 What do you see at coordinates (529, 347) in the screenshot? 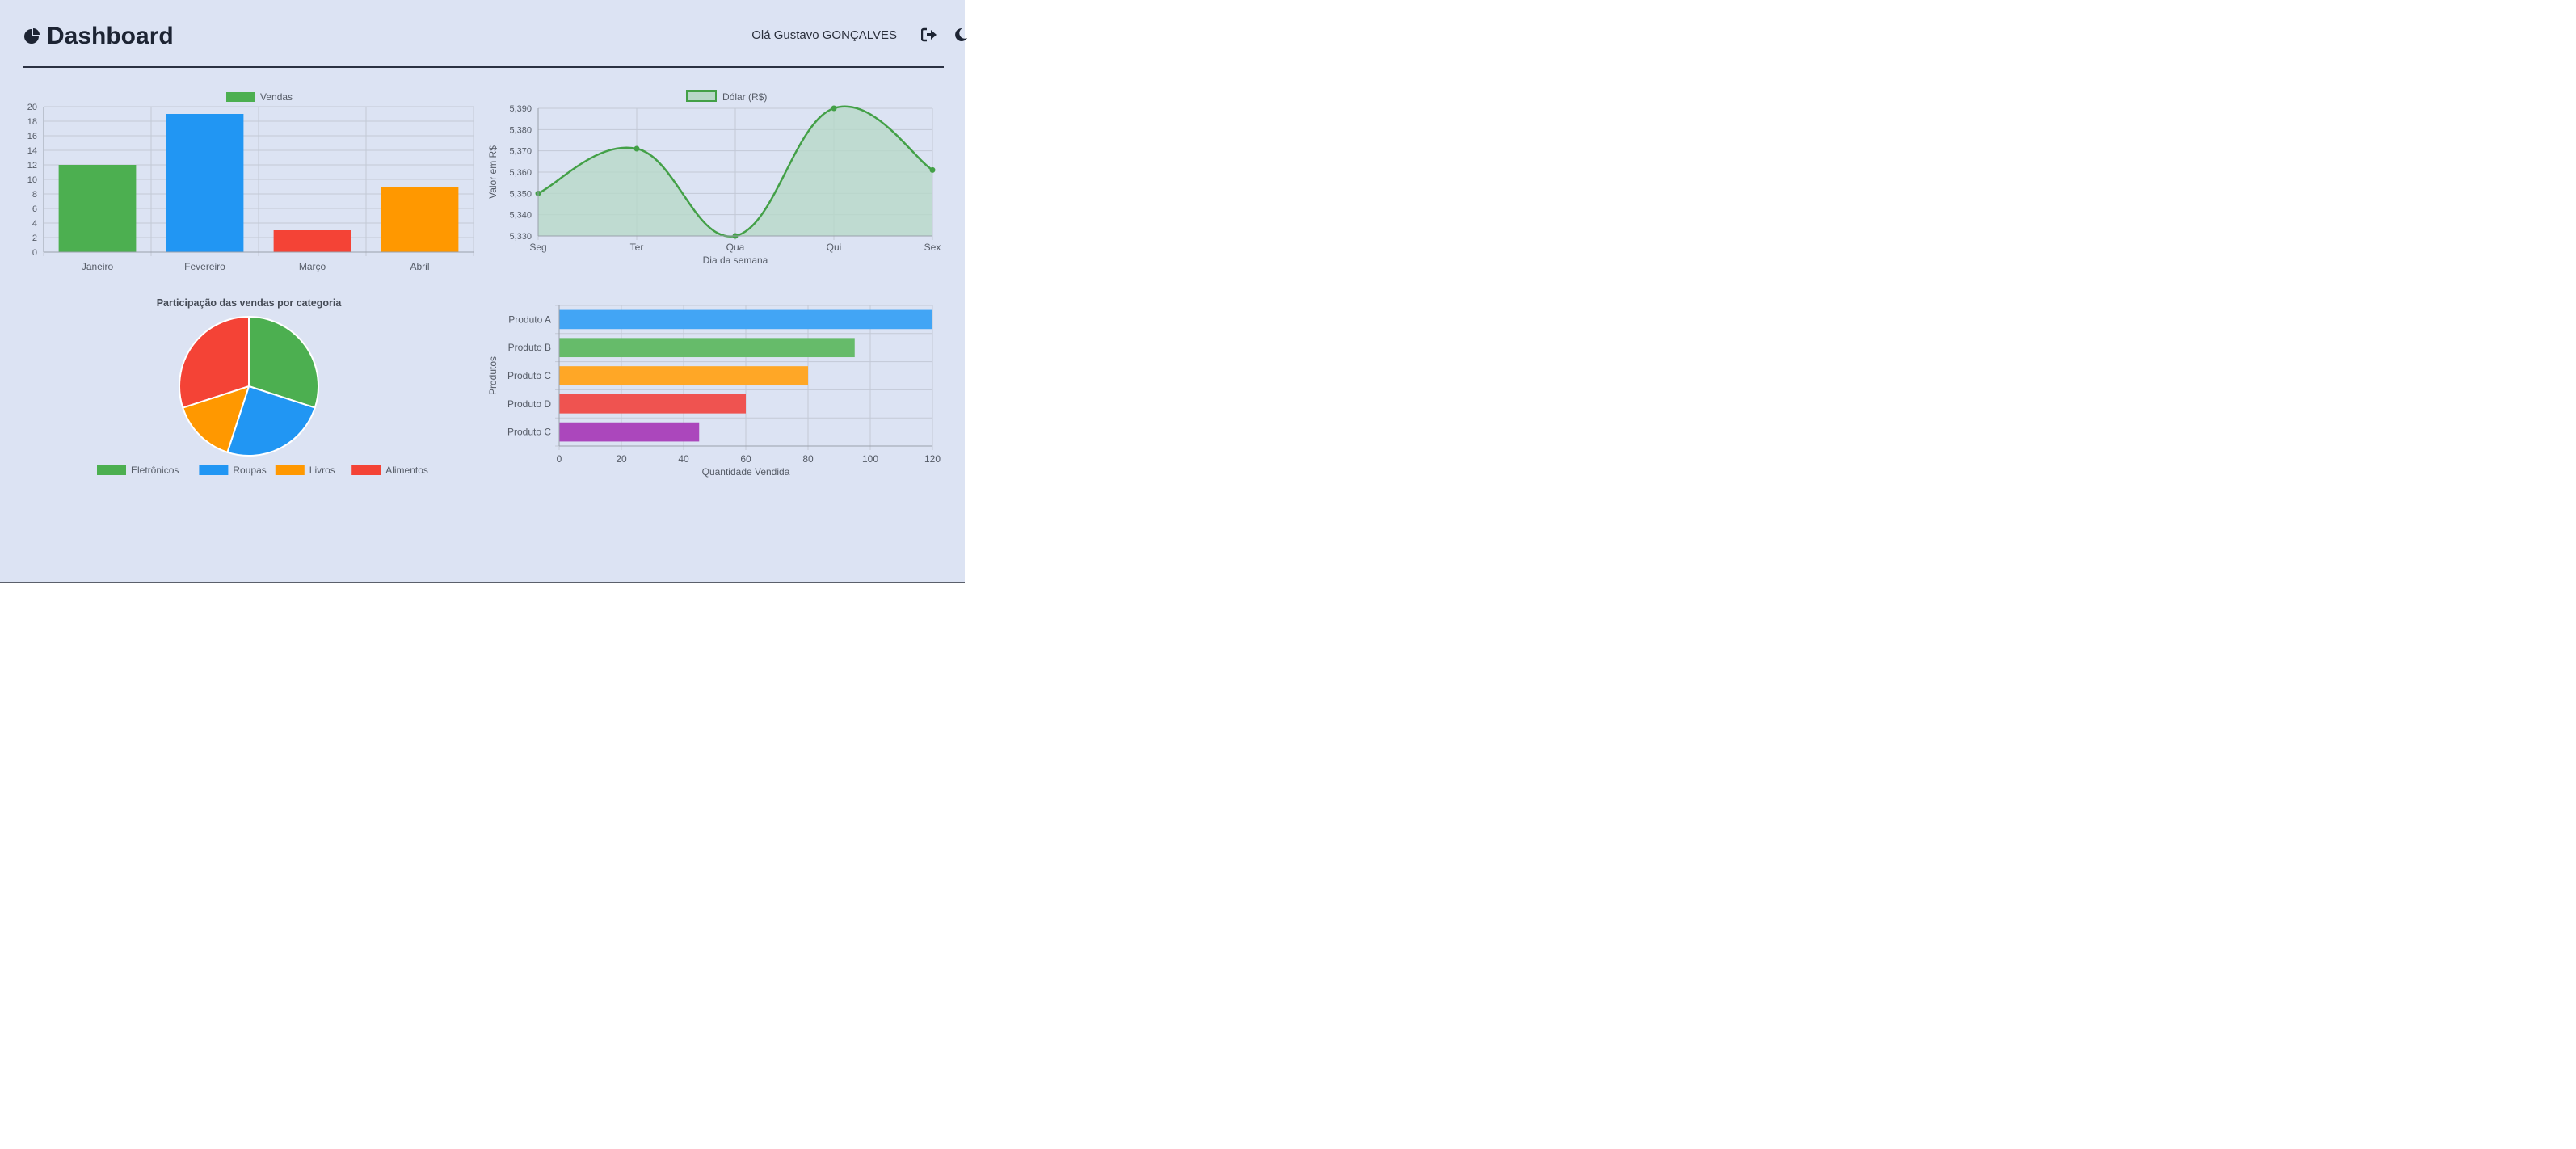
I see `y-tick-label: Produto B` at bounding box center [529, 347].